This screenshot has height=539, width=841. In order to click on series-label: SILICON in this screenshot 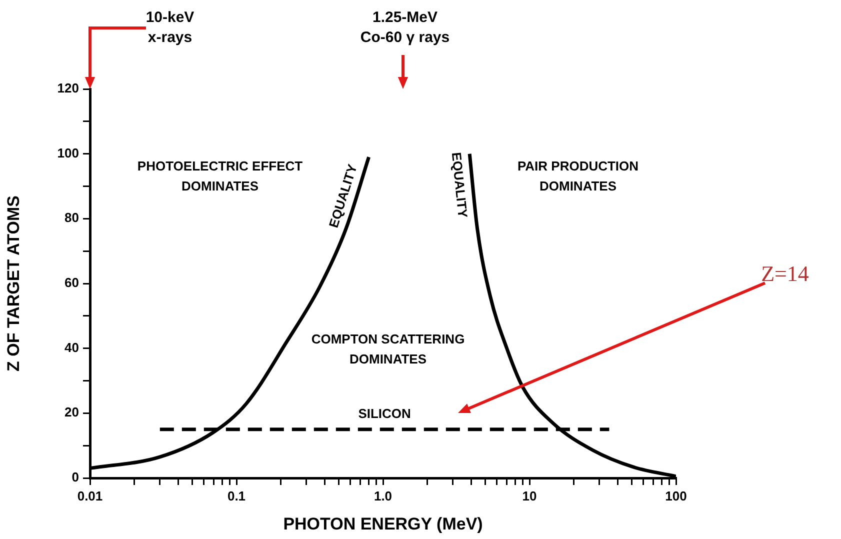, I will do `click(384, 413)`.